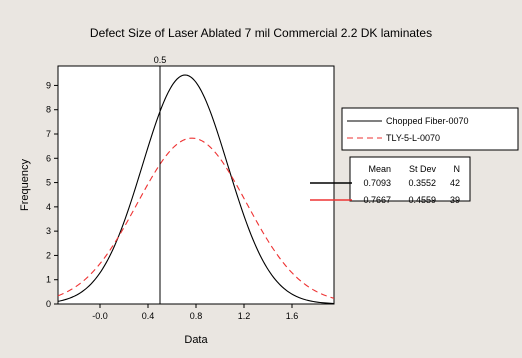 The height and width of the screenshot is (358, 522). What do you see at coordinates (423, 169) in the screenshot?
I see `stats-header-stdev: St Dev` at bounding box center [423, 169].